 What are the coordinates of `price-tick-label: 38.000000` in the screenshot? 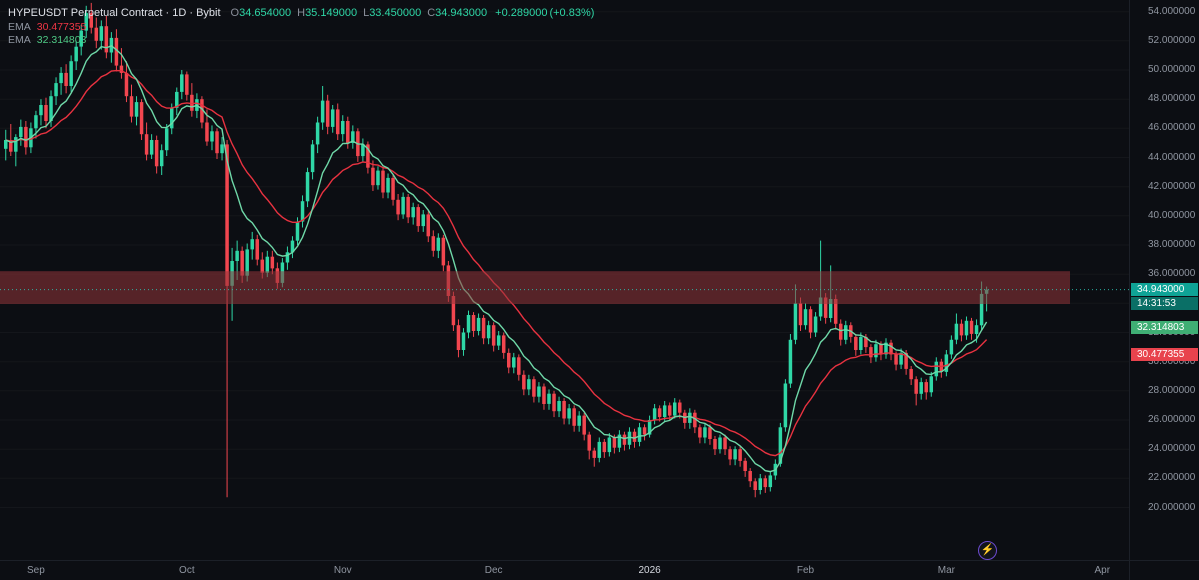 It's located at (1172, 244).